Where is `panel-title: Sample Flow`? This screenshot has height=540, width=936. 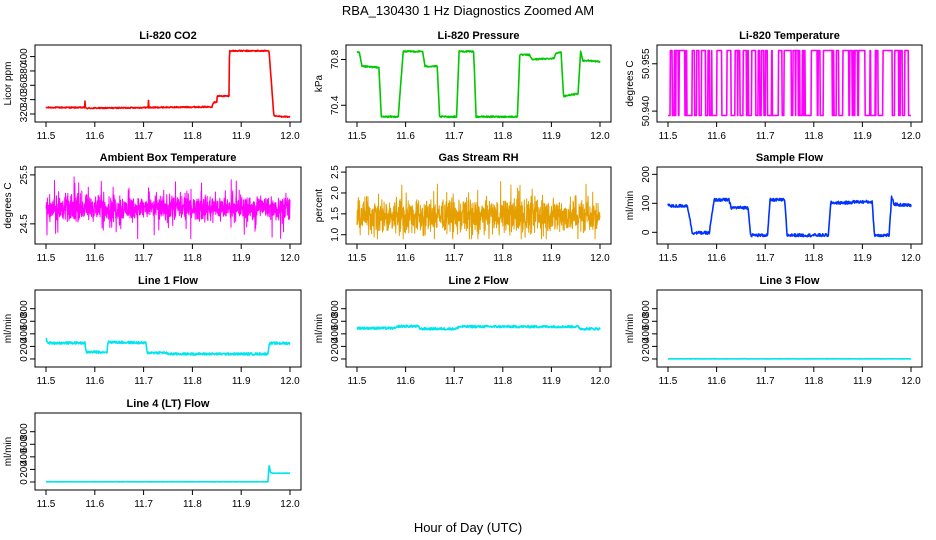
panel-title: Sample Flow is located at coordinates (790, 158).